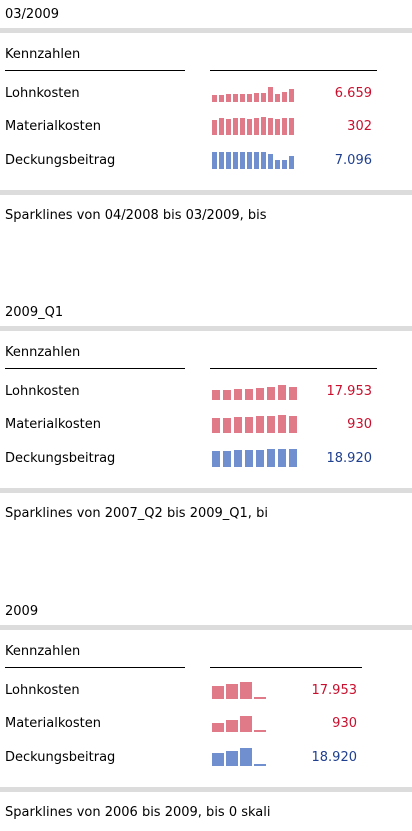 The height and width of the screenshot is (831, 412). I want to click on row-value: 17.953, so click(334, 690).